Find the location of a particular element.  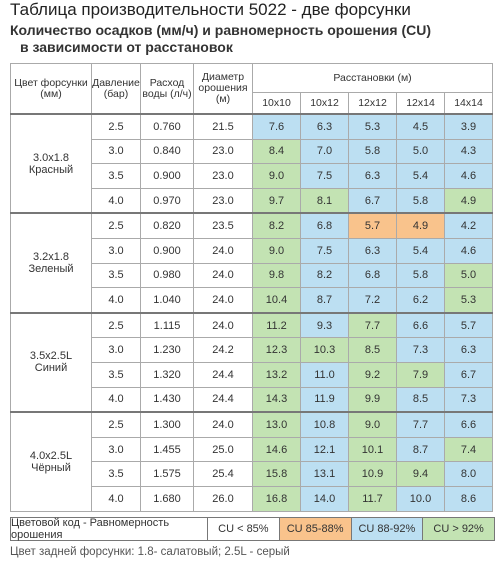

rate-cell: 7.4 is located at coordinates (468, 449).